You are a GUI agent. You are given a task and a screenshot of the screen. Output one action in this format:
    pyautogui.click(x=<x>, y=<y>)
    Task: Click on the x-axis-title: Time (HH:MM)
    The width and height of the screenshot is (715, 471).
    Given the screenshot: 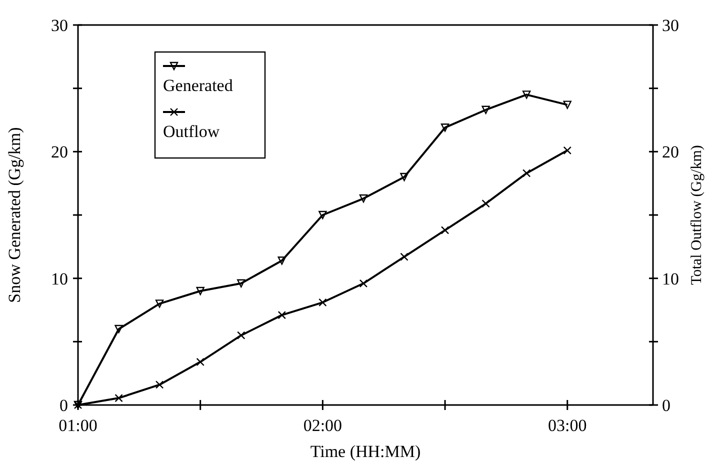 What is the action you would take?
    pyautogui.click(x=365, y=451)
    